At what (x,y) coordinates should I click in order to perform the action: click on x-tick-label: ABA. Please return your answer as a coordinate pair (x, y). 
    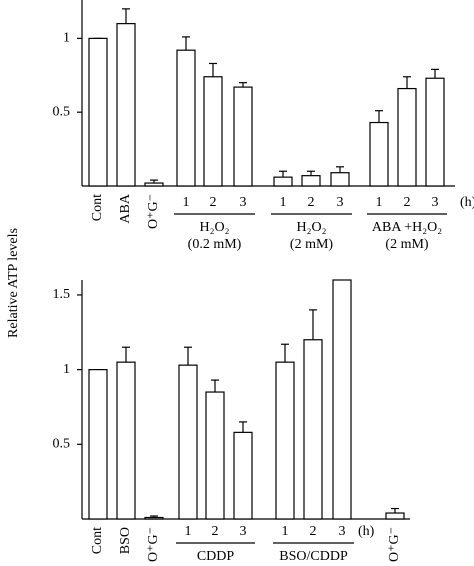
    Looking at the image, I should click on (125, 208).